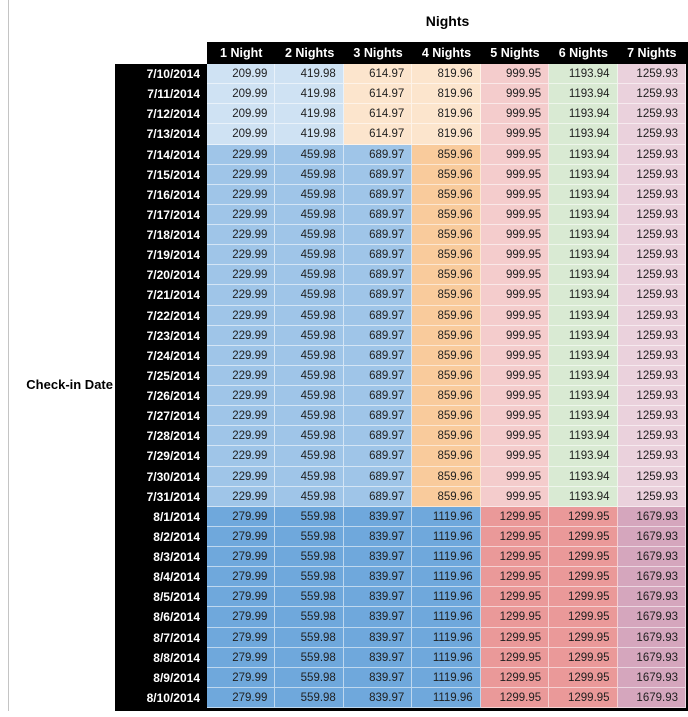 The height and width of the screenshot is (717, 688). Describe the element at coordinates (161, 416) in the screenshot. I see `row-header-date: 7/27/2014` at that location.